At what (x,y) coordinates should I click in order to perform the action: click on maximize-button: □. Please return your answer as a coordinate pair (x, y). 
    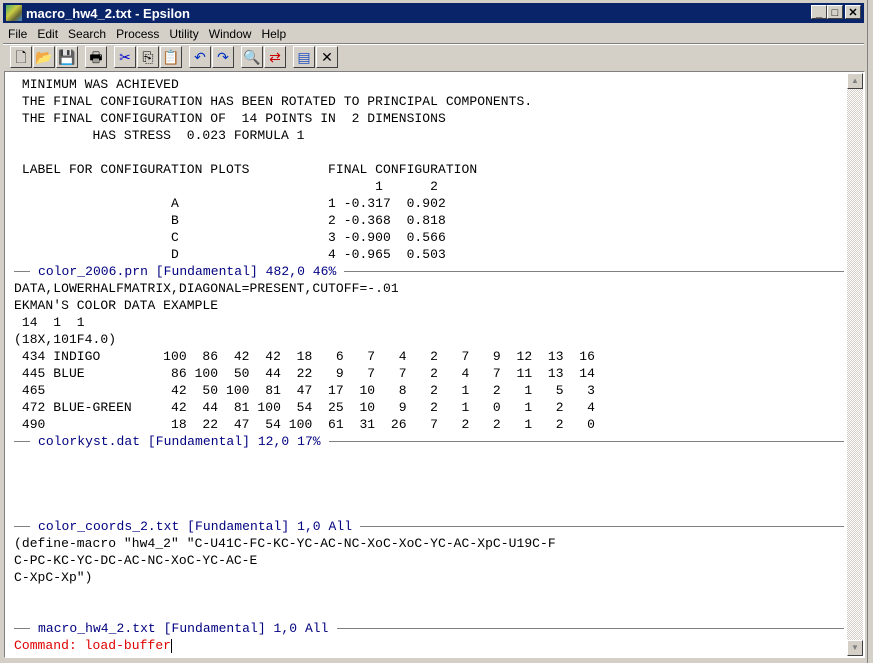
    Looking at the image, I should click on (835, 12).